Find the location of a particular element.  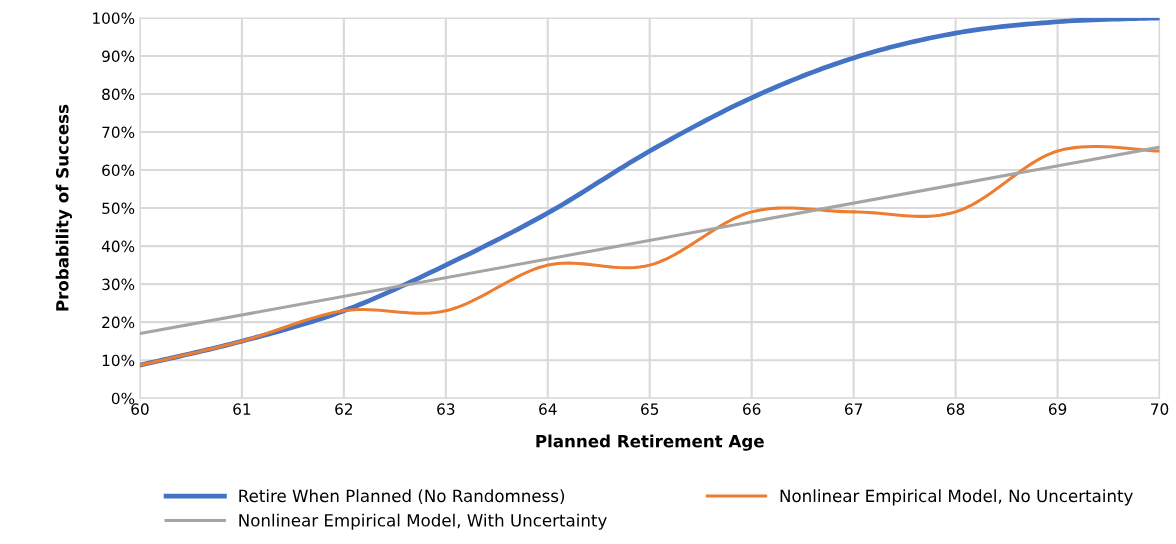

x-tick-label: 68 is located at coordinates (955, 409).